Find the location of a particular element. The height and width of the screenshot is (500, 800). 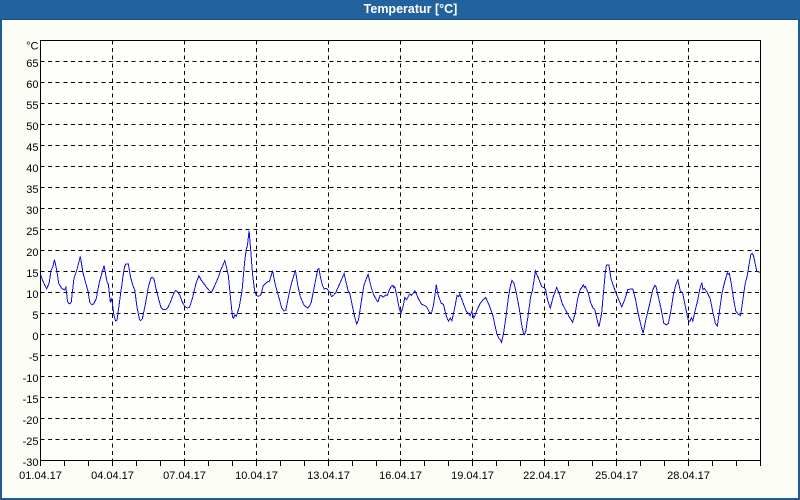

svg-text: 20 is located at coordinates (32, 253).